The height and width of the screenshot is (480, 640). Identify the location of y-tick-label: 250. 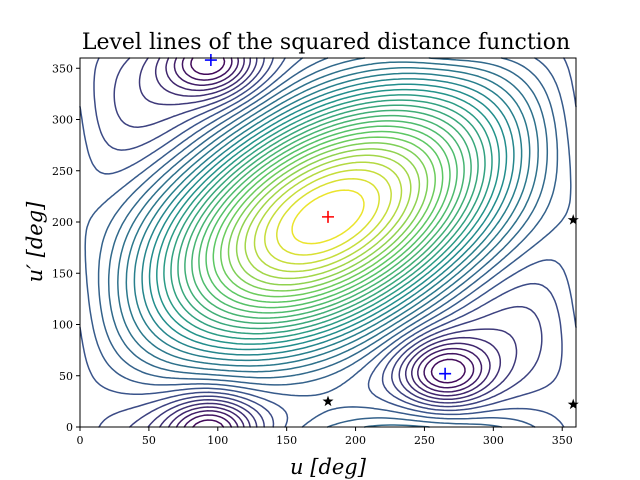
(62, 171).